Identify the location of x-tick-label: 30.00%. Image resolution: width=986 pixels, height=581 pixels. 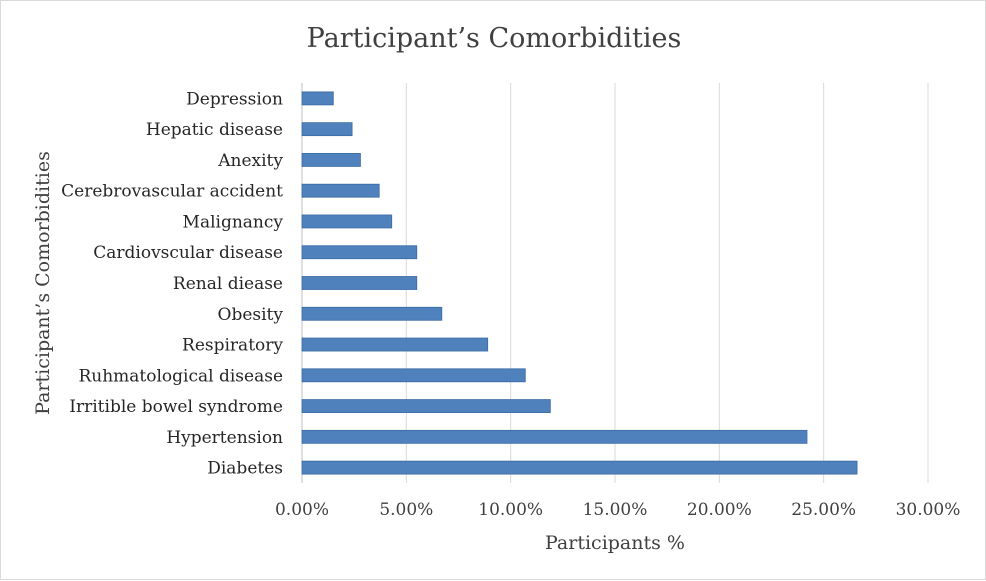
(928, 510).